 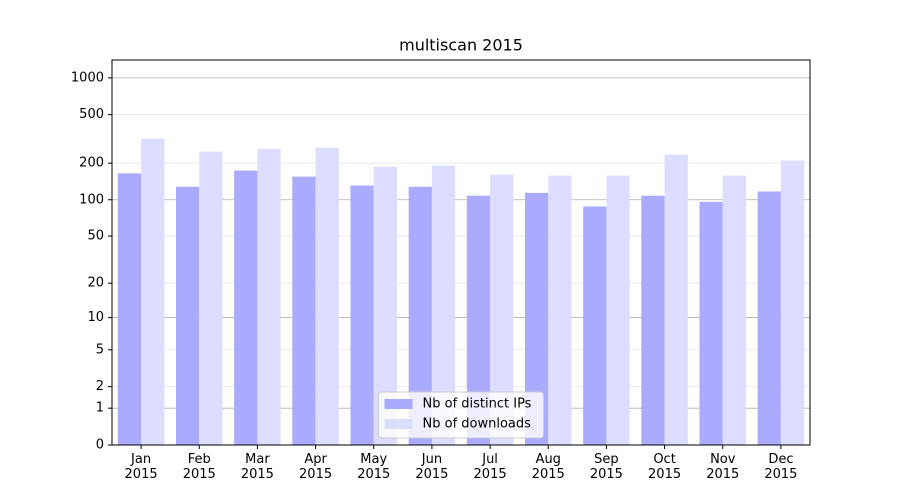 I want to click on y-tick-label: 50, so click(x=95, y=236).